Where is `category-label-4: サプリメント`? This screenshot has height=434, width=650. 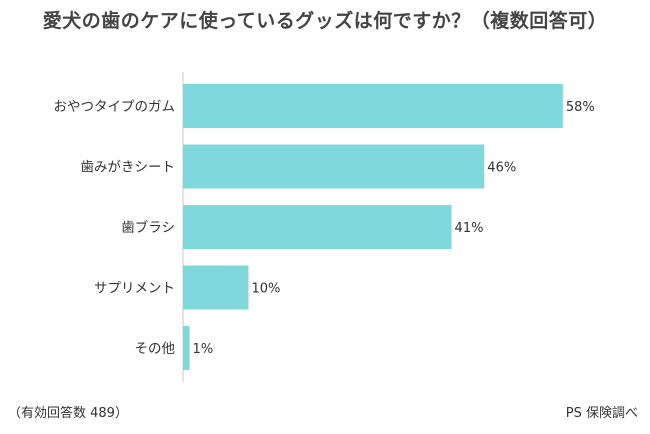 category-label-4: サプリメント is located at coordinates (134, 289).